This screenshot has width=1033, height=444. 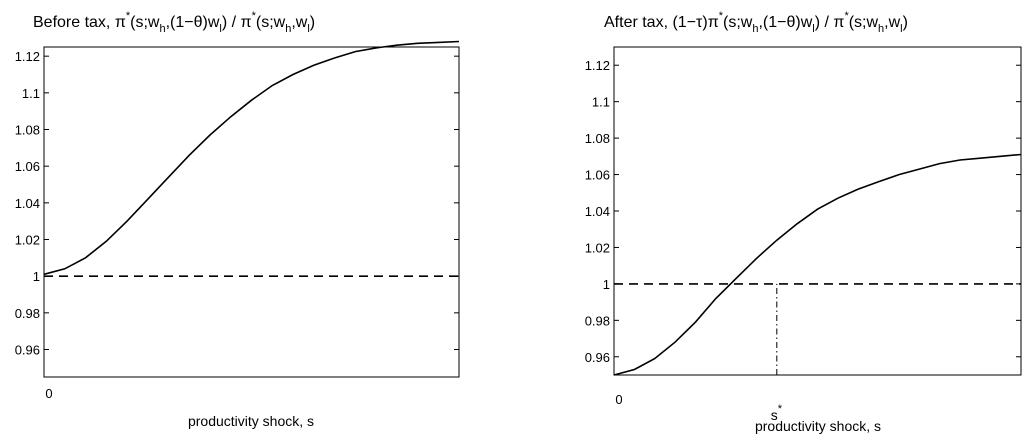 I want to click on left-title-pi-2: π, so click(x=246, y=22).